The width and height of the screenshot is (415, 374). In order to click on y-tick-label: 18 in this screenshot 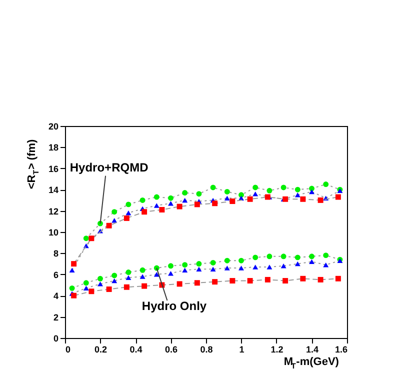, I will do `click(53, 147)`.